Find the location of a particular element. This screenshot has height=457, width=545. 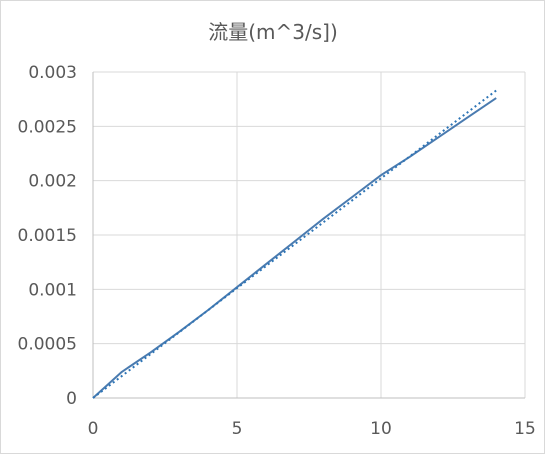

y-tick-label: 0.001 is located at coordinates (52, 290).